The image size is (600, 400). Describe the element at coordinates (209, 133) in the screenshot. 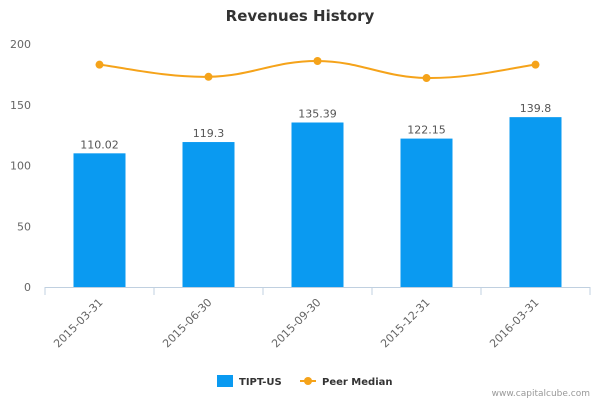

I see `data-label-2015-06-30: 119.3` at that location.